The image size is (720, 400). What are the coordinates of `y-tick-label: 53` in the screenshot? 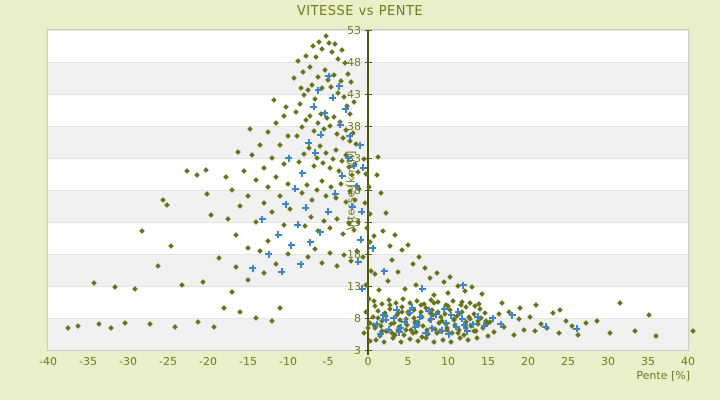 It's located at (354, 30).